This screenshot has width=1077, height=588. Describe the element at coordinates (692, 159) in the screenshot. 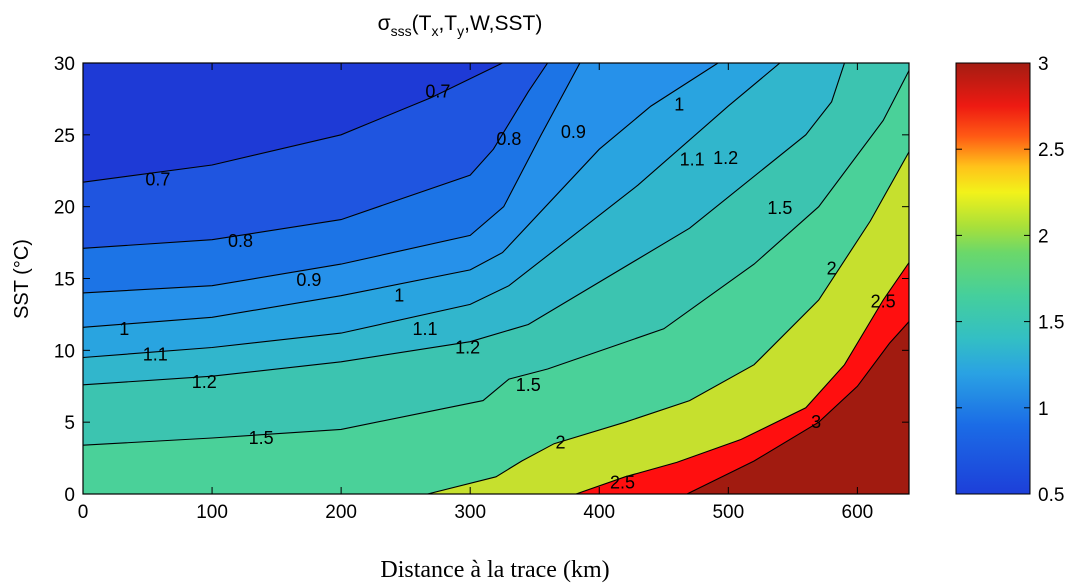

I see `contour-label-1.1-2: 1.1` at that location.